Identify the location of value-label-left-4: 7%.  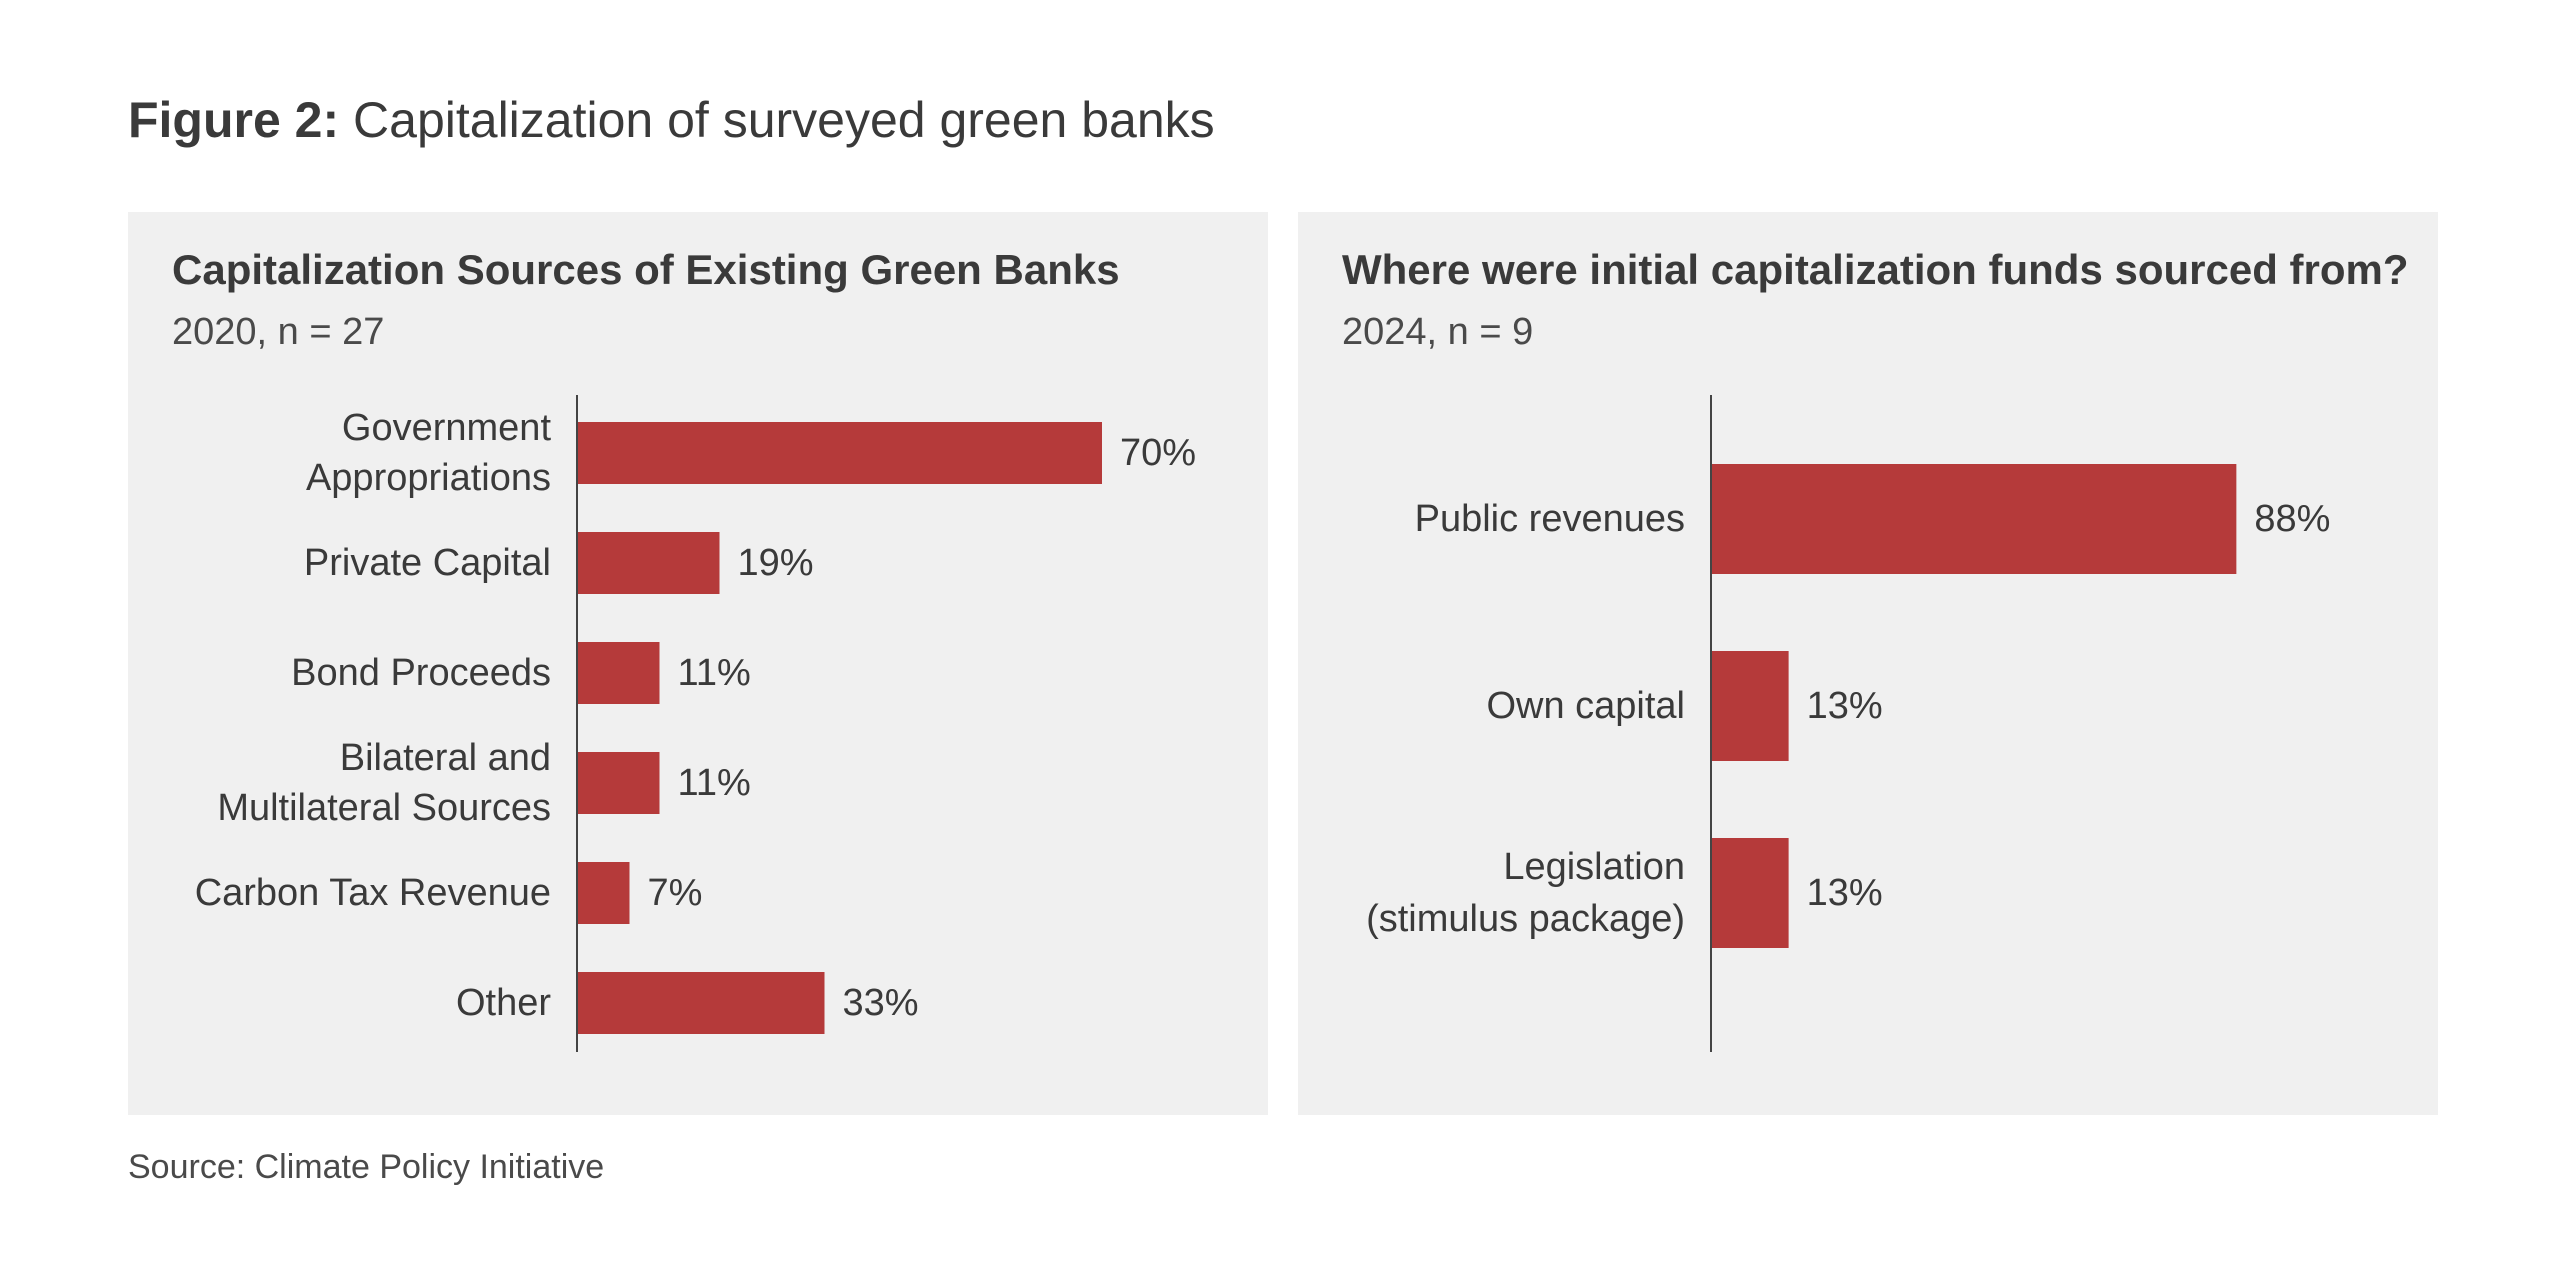
(675, 893).